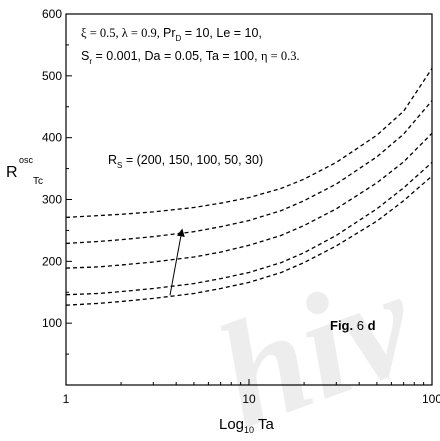 The width and height of the screenshot is (440, 441). I want to click on x-tick-label: 1, so click(66, 399).